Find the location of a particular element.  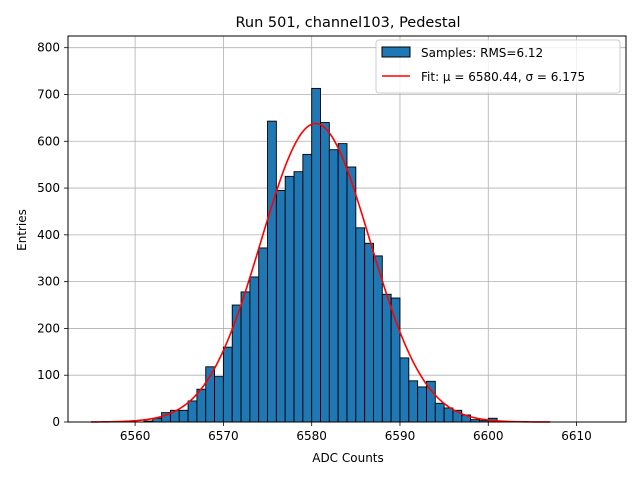

legend-histogram-label: Samples: RMS=6.12 is located at coordinates (482, 53).